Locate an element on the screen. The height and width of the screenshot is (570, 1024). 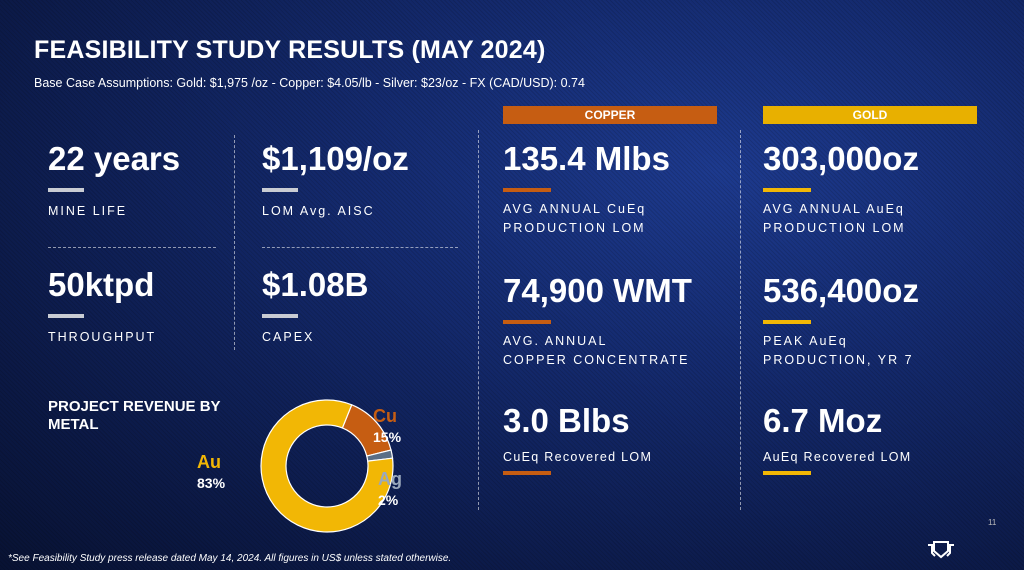
gold-metric: 303,000oz AVG ANNUAL AuEq PRODUCTION LOM is located at coordinates (841, 189).